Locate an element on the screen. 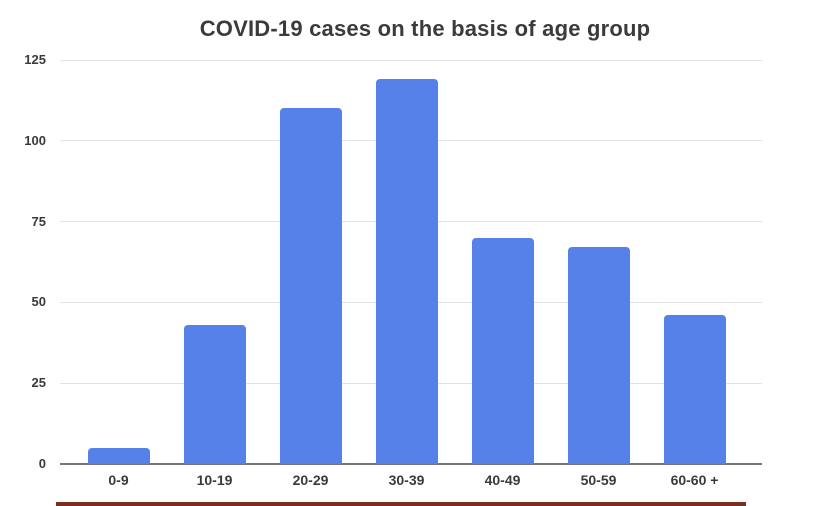  x-tick-label-40-49: 40-49 is located at coordinates (502, 480).